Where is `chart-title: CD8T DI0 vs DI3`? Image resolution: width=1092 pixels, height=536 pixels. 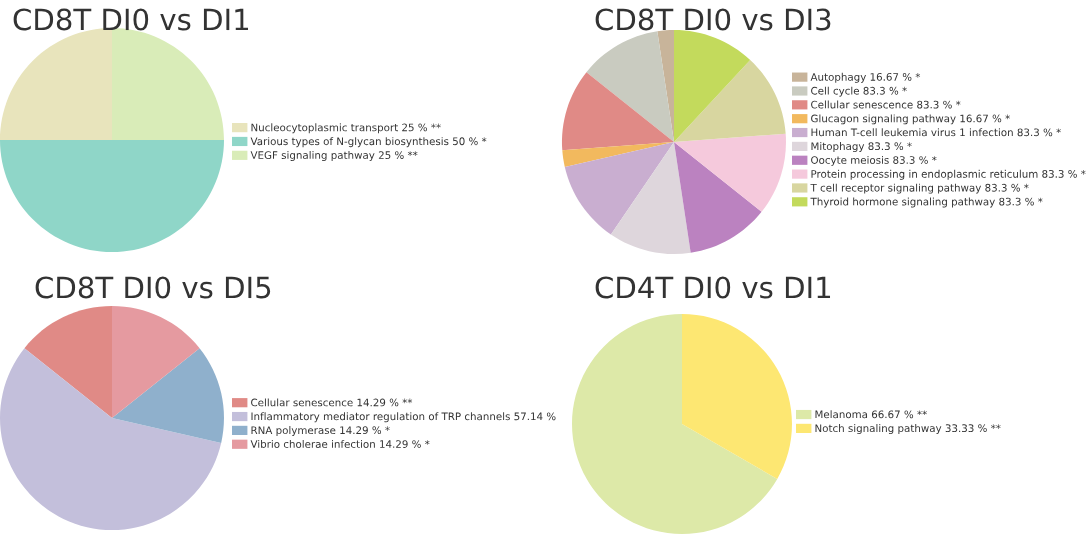
chart-title: CD8T DI0 vs DI3 is located at coordinates (713, 19).